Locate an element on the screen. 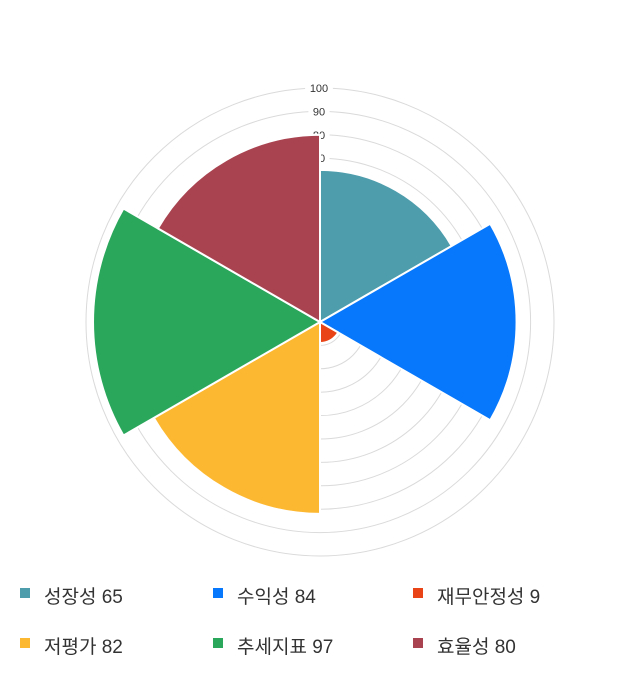 The width and height of the screenshot is (640, 700). legend-item-5: 추세지표 97 is located at coordinates (273, 648).